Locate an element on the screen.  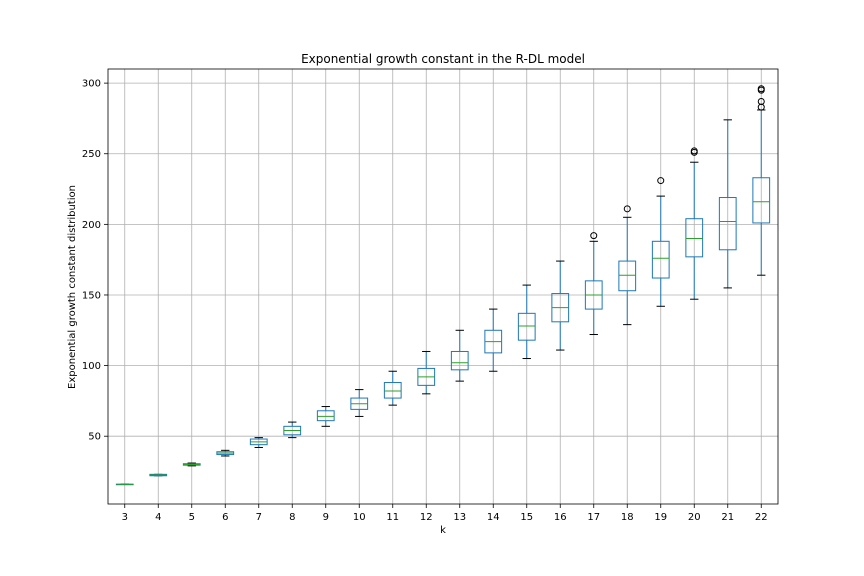
x-tick-label: 9 is located at coordinates (326, 517).